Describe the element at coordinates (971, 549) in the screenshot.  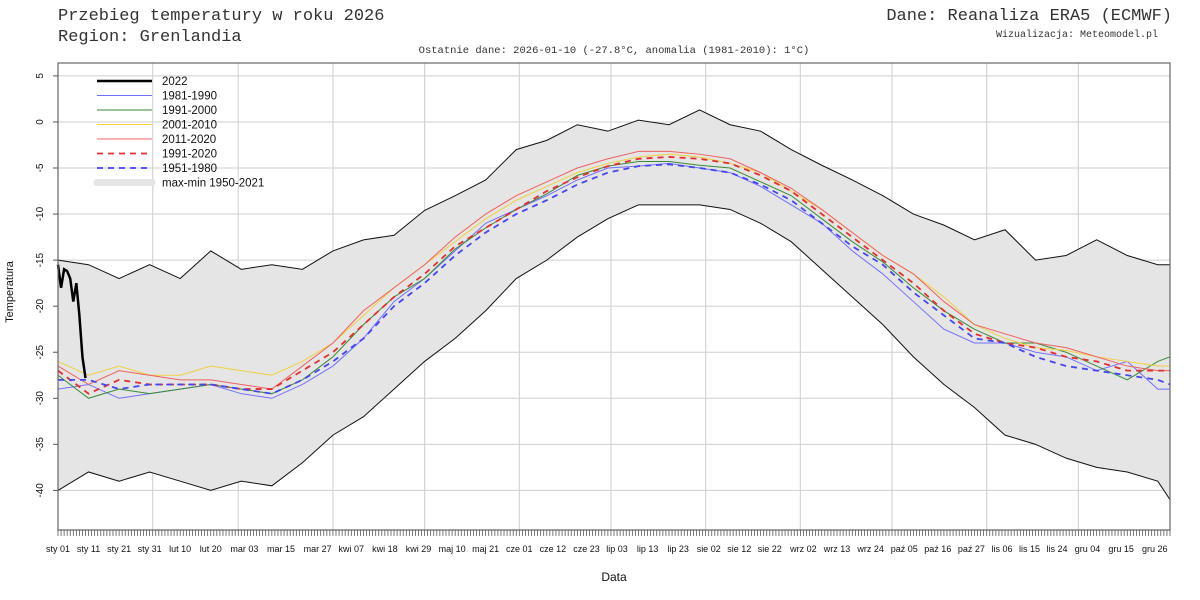
I see `x-tick-label: paź 27` at that location.